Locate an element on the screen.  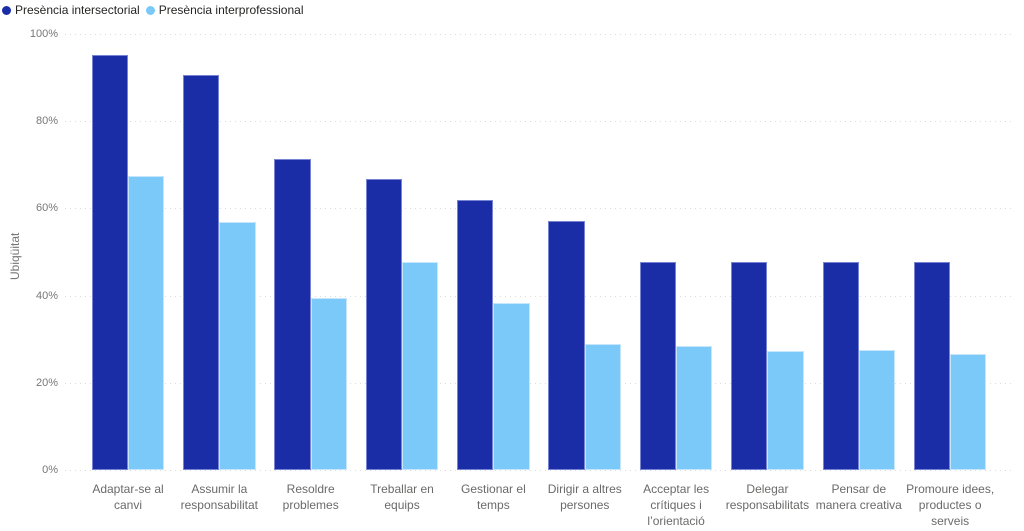
x-axis-label: Assumir la responsabilitat is located at coordinates (219, 497).